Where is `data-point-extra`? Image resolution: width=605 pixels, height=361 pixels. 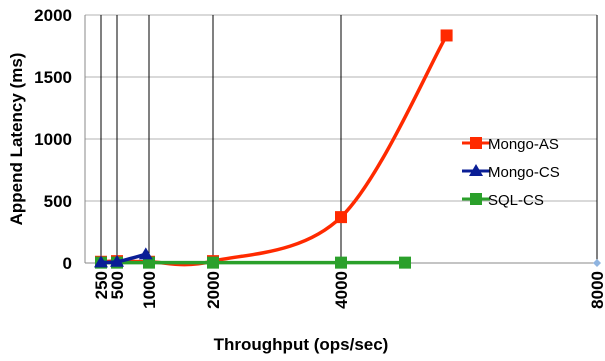 data-point-extra is located at coordinates (597, 263).